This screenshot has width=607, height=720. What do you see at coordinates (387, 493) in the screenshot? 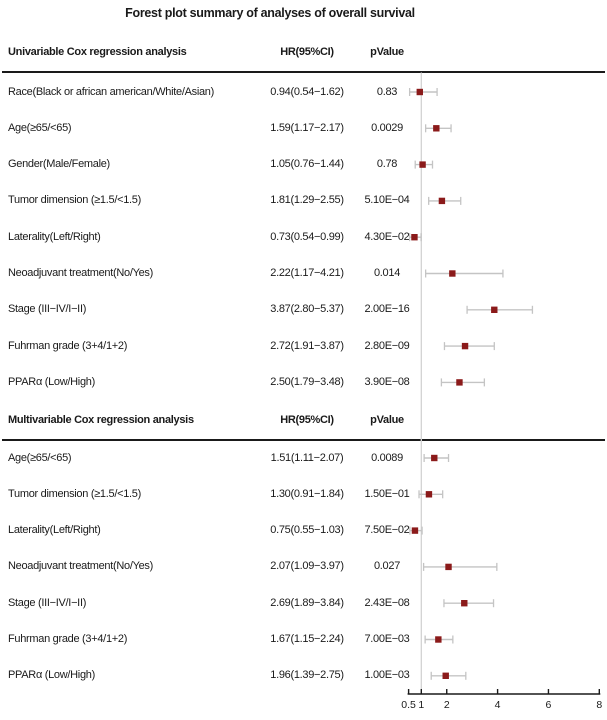
I see `p-value: 1.50E−01` at bounding box center [387, 493].